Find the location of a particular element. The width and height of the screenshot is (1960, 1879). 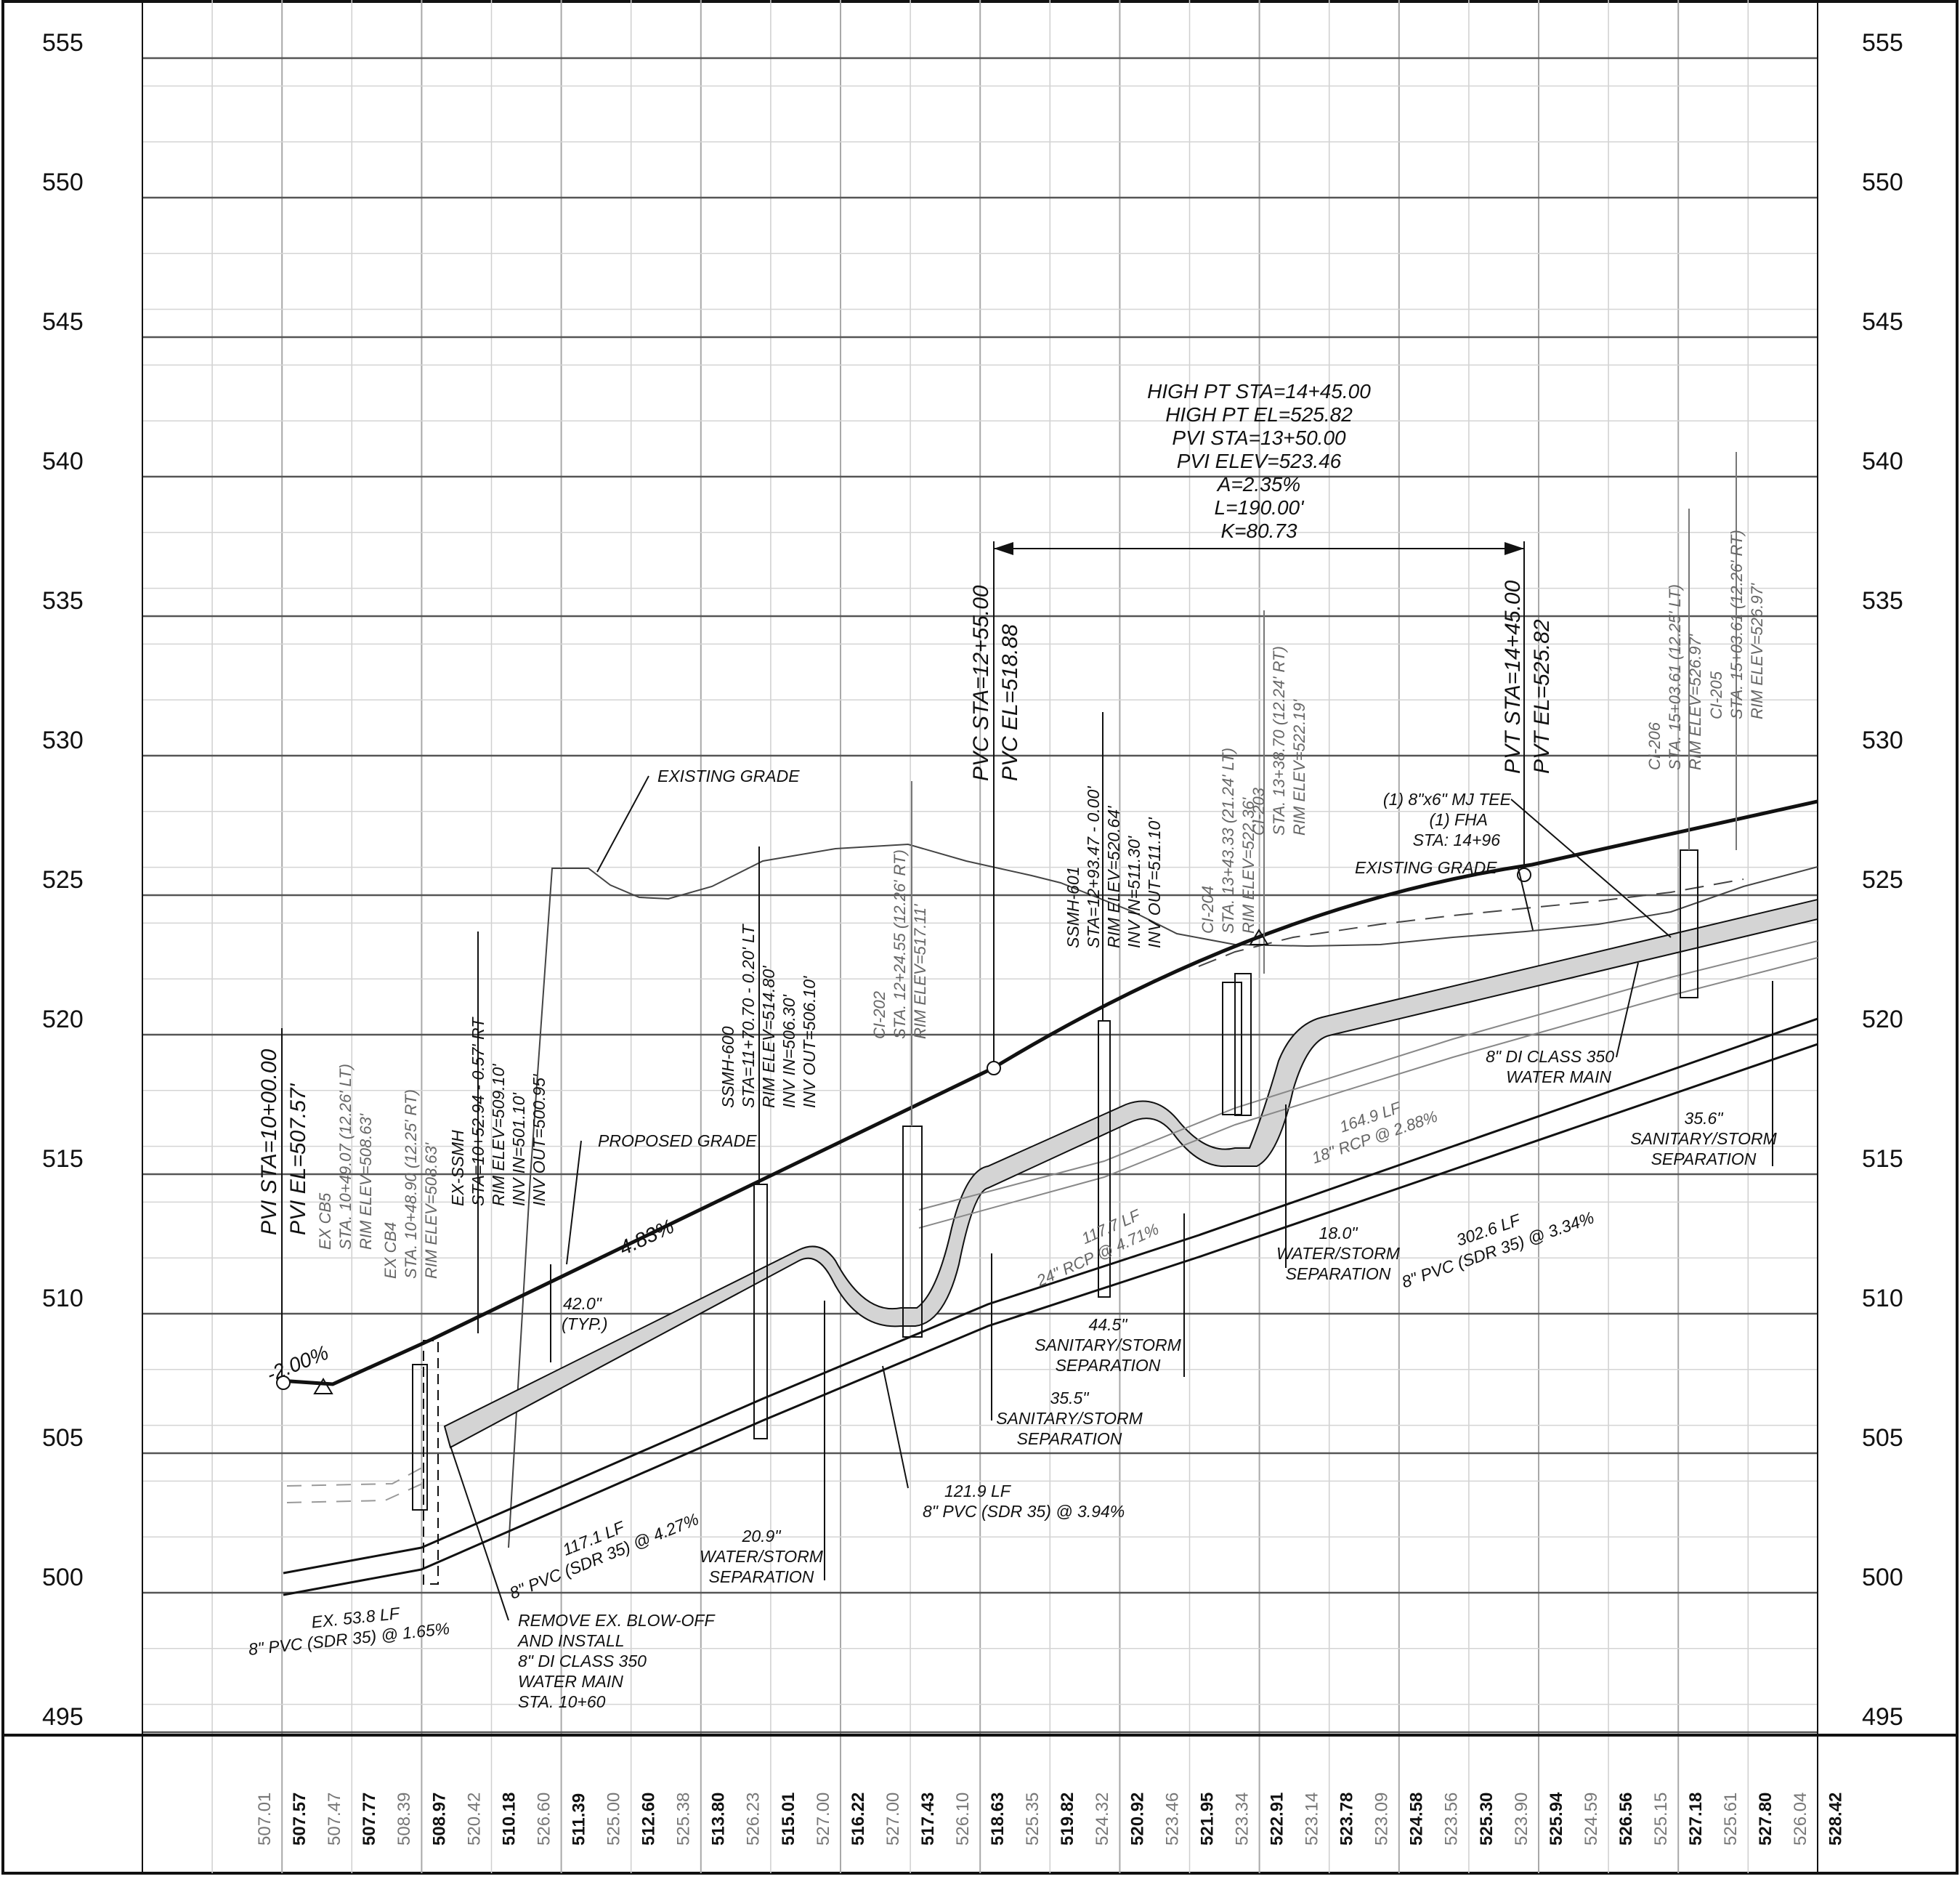

station-value: 527.18 is located at coordinates (1696, 1819).